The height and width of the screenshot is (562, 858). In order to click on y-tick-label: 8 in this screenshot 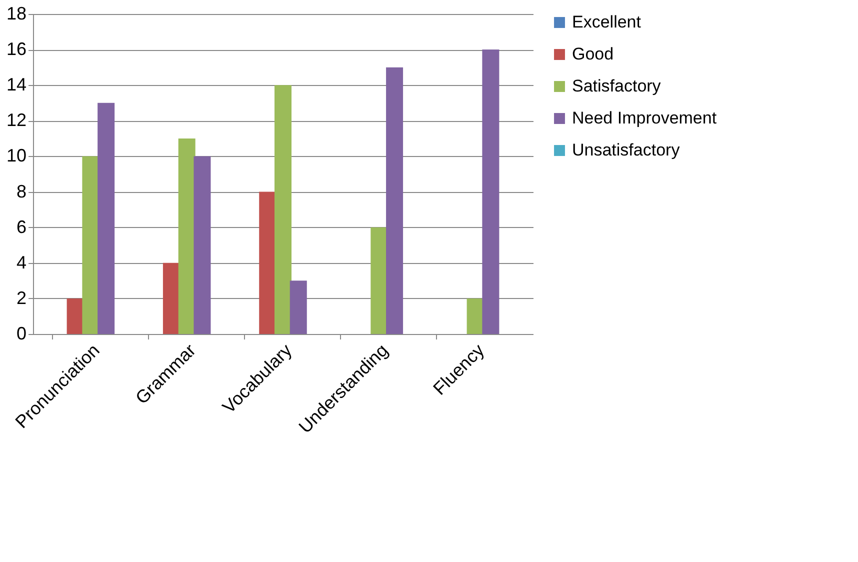, I will do `click(21, 191)`.